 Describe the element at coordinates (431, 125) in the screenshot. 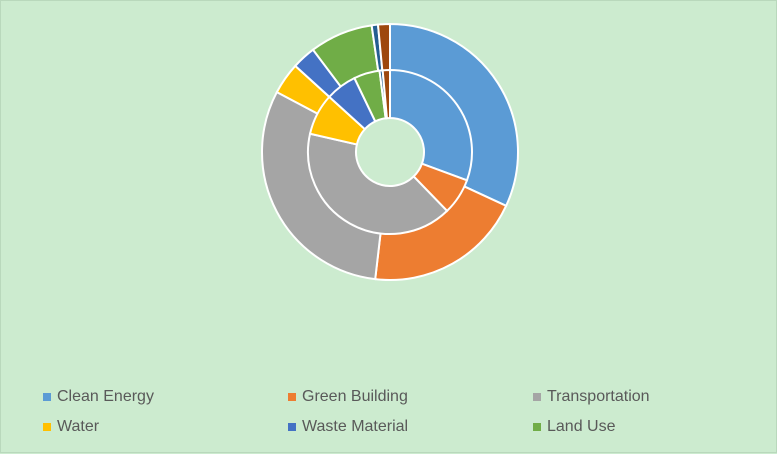

I see `inner-slice-clean-energy` at that location.